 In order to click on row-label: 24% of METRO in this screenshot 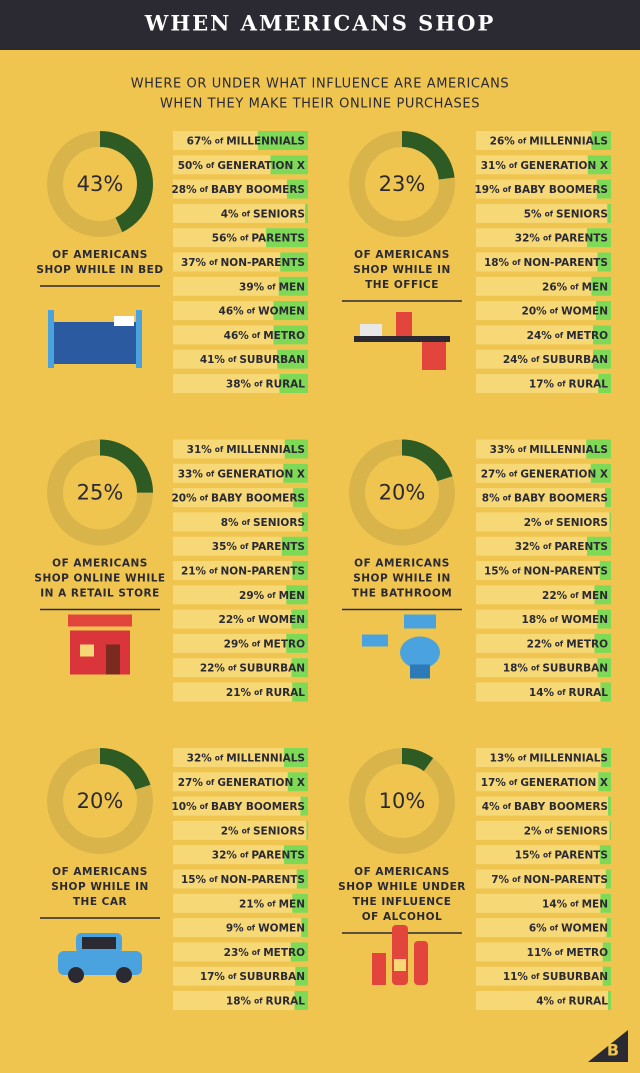, I will do `click(567, 336)`.